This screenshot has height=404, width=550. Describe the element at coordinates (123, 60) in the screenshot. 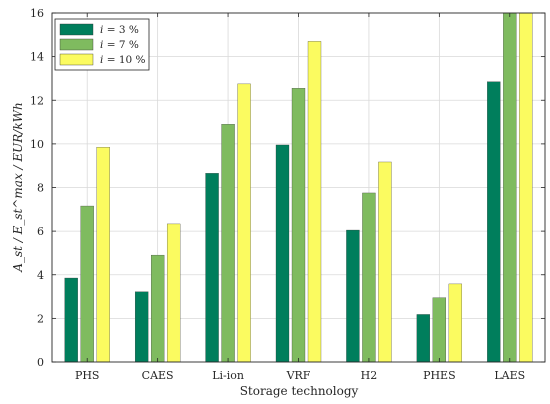

I see `legend-label: i = 10 %` at that location.